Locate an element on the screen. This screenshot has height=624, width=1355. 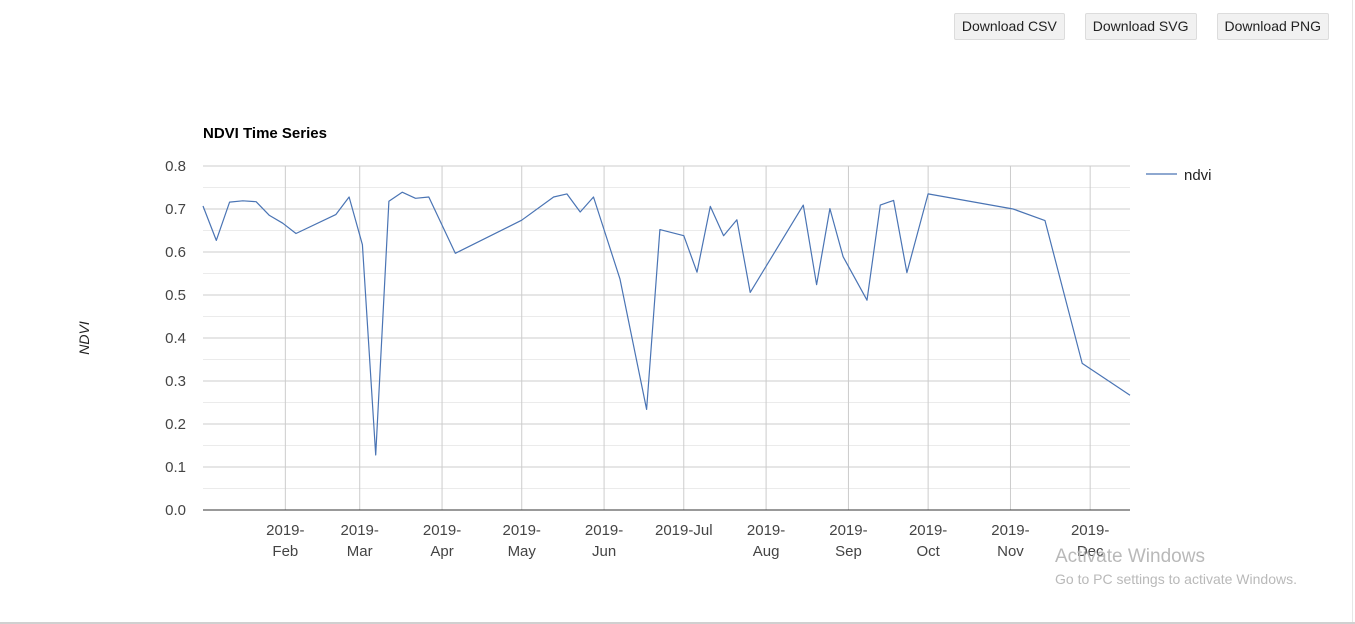
download-csv-button: Download CSV is located at coordinates (1009, 26).